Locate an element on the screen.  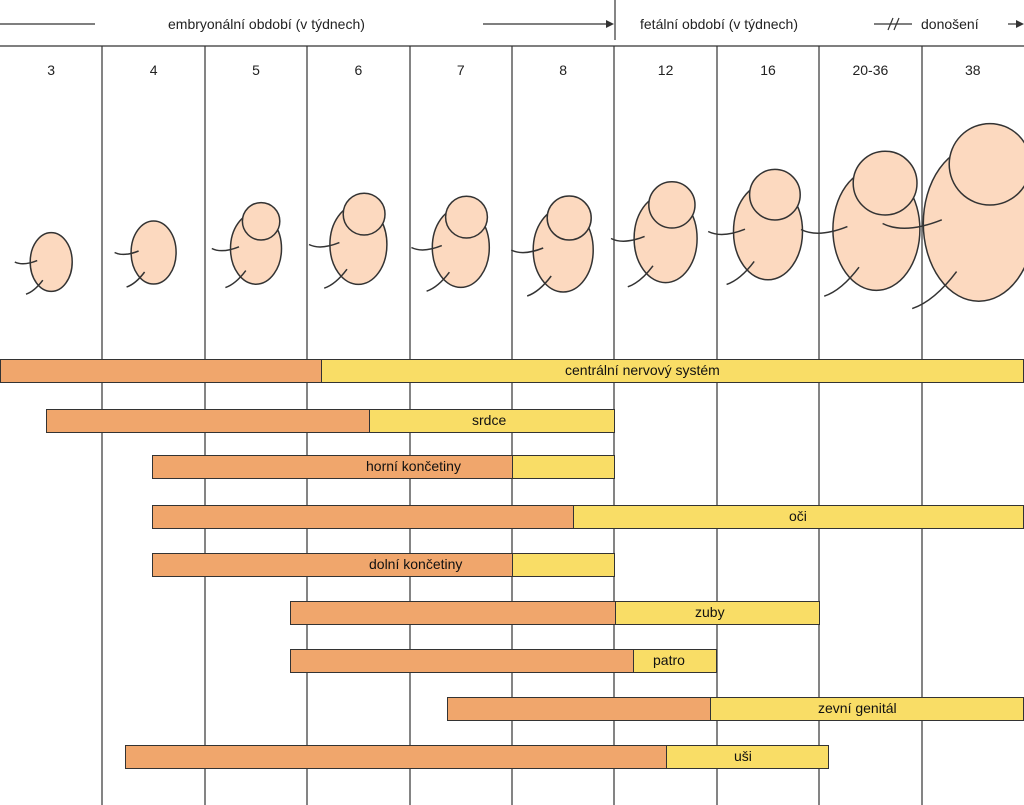
organ-label: uši is located at coordinates (743, 756).